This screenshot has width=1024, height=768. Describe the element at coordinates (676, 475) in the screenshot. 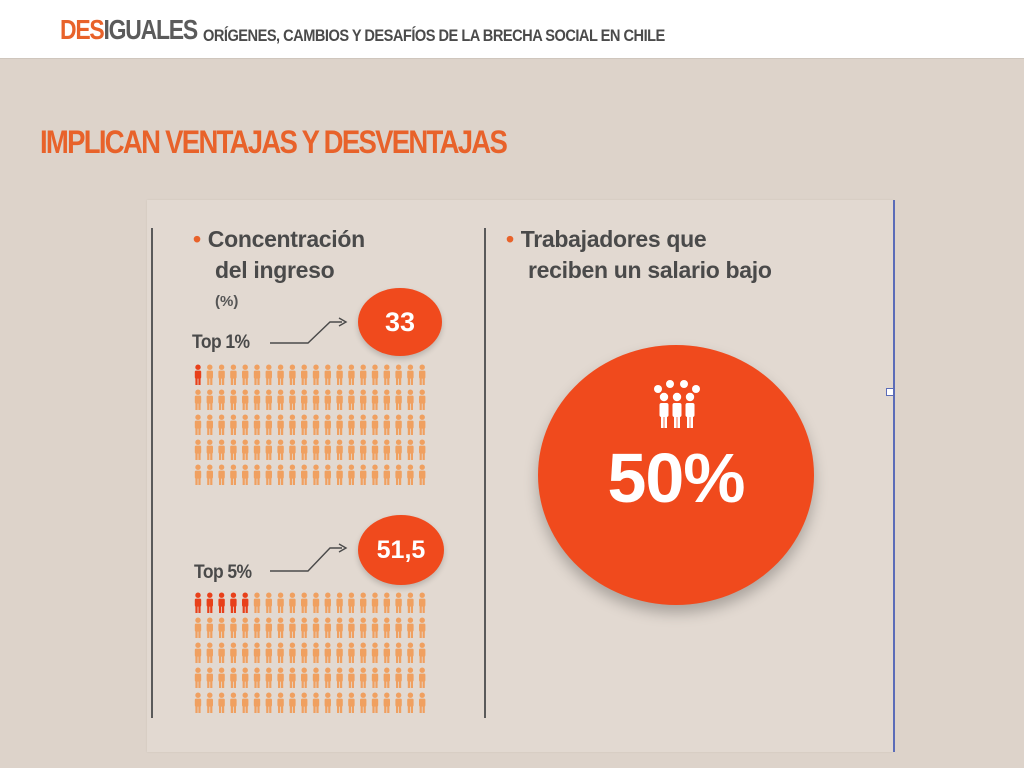

I see `big-value-circle` at that location.